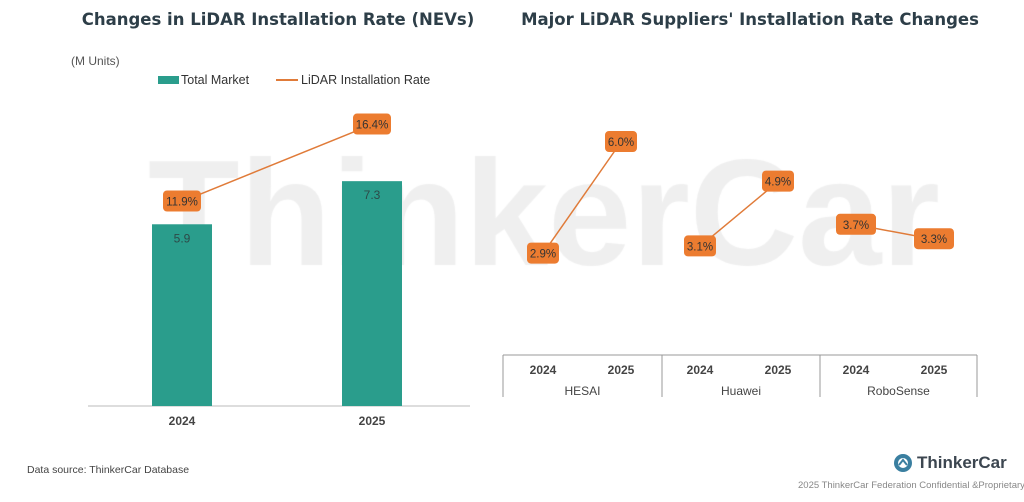 The width and height of the screenshot is (1024, 502). I want to click on logo-icon, so click(903, 463).